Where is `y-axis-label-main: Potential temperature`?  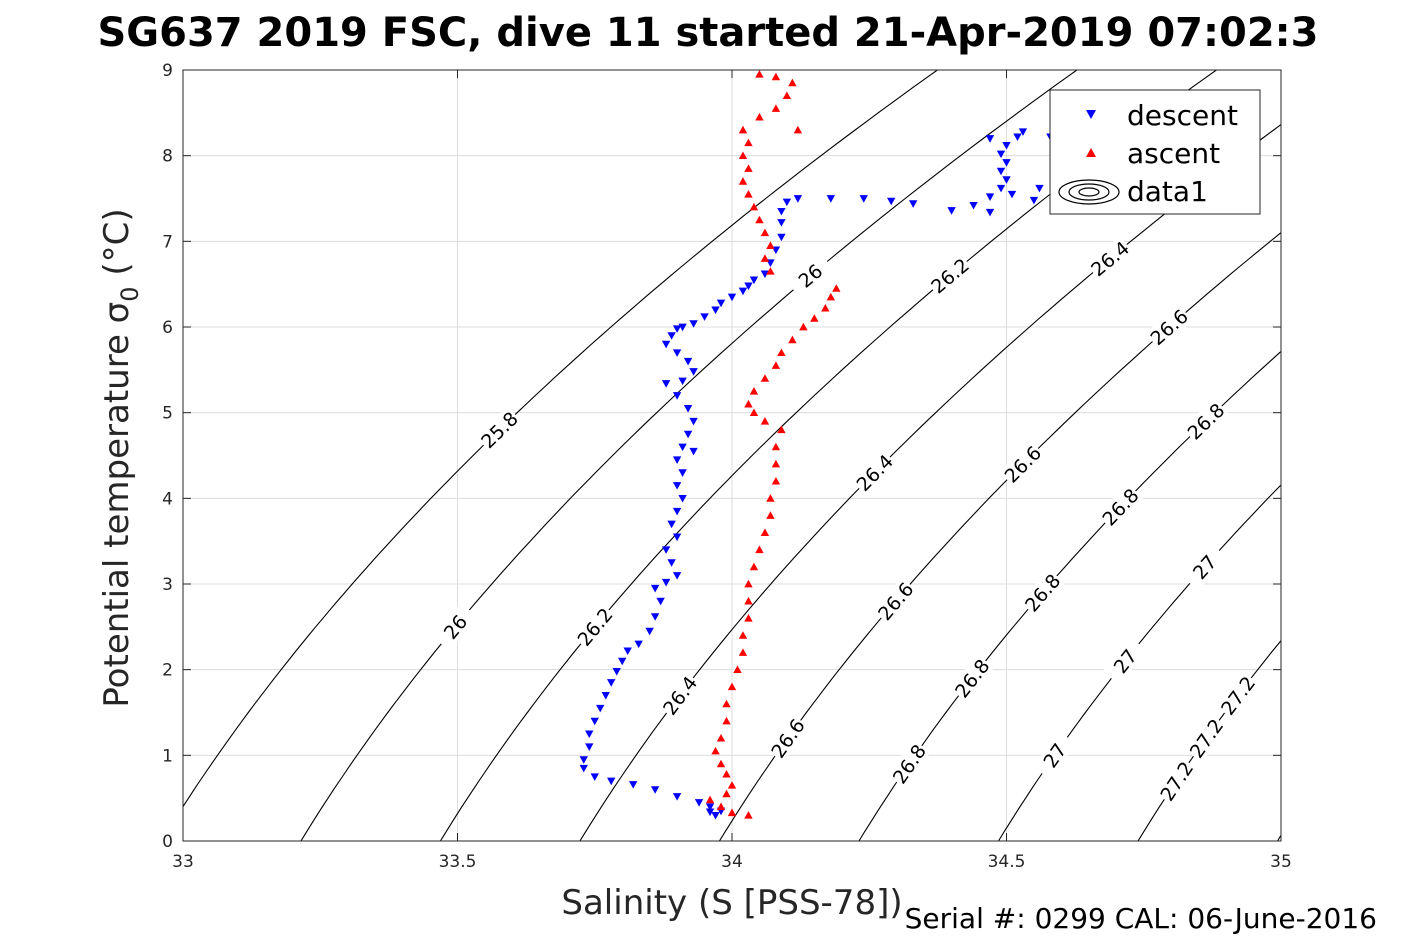
y-axis-label-main: Potential temperature is located at coordinates (117, 520).